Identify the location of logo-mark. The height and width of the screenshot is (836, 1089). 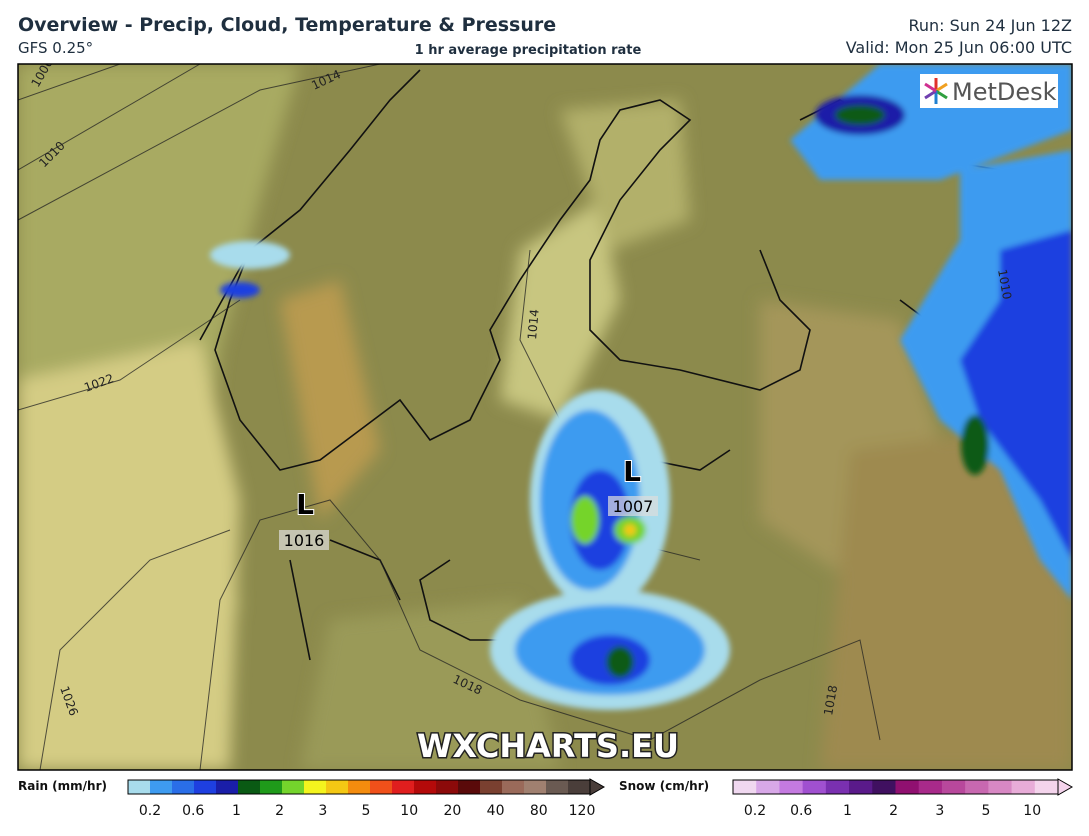
(936, 91).